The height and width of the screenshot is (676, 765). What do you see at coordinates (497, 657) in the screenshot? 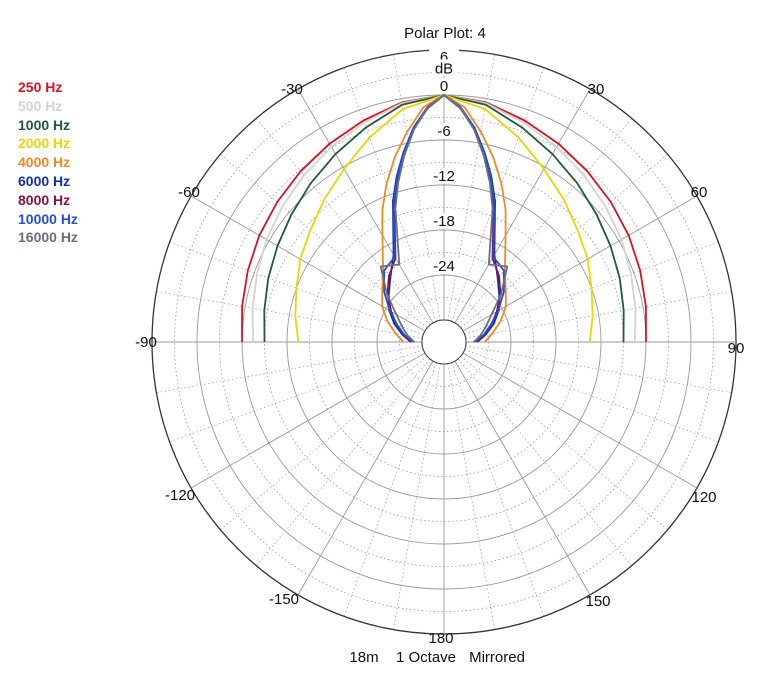
I see `subtitle-mode: Mirrored` at bounding box center [497, 657].